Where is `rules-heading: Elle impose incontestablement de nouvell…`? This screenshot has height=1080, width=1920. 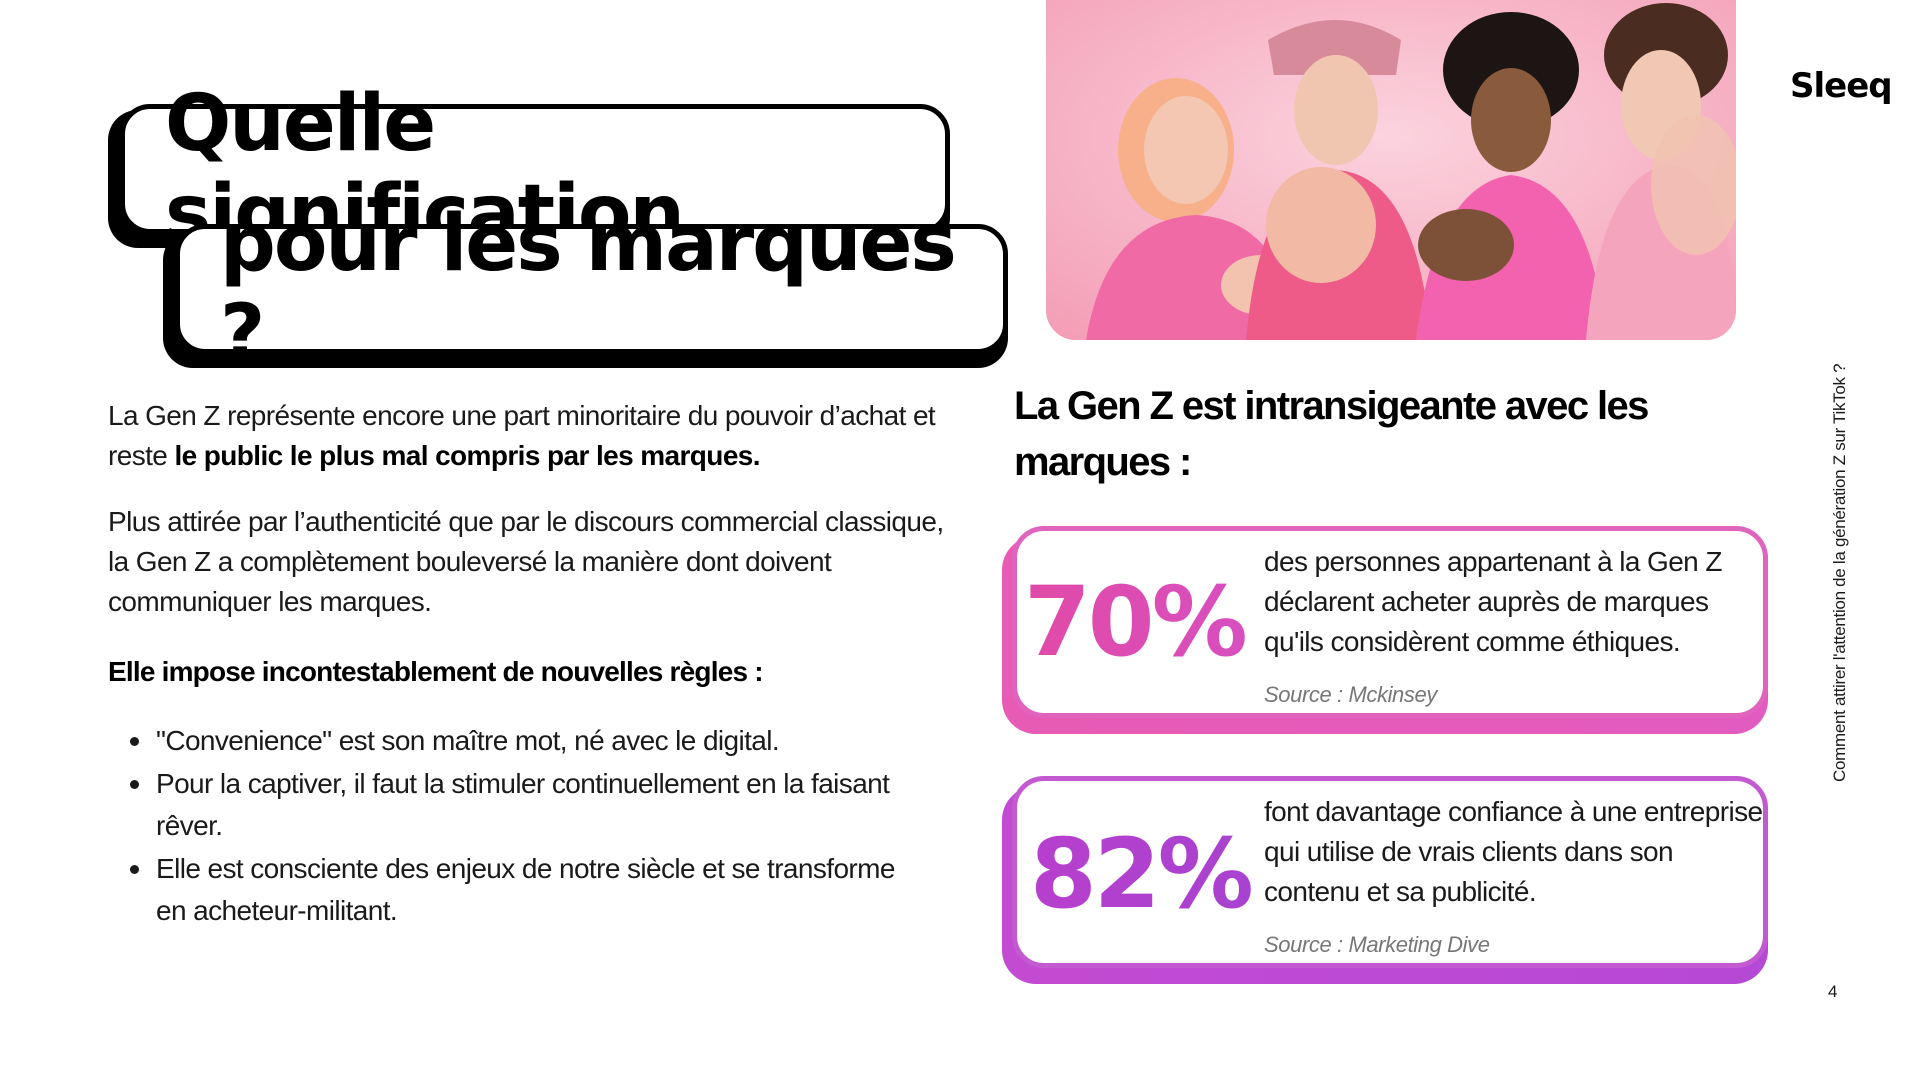 rules-heading: Elle impose incontestablement de nouvell… is located at coordinates (436, 671).